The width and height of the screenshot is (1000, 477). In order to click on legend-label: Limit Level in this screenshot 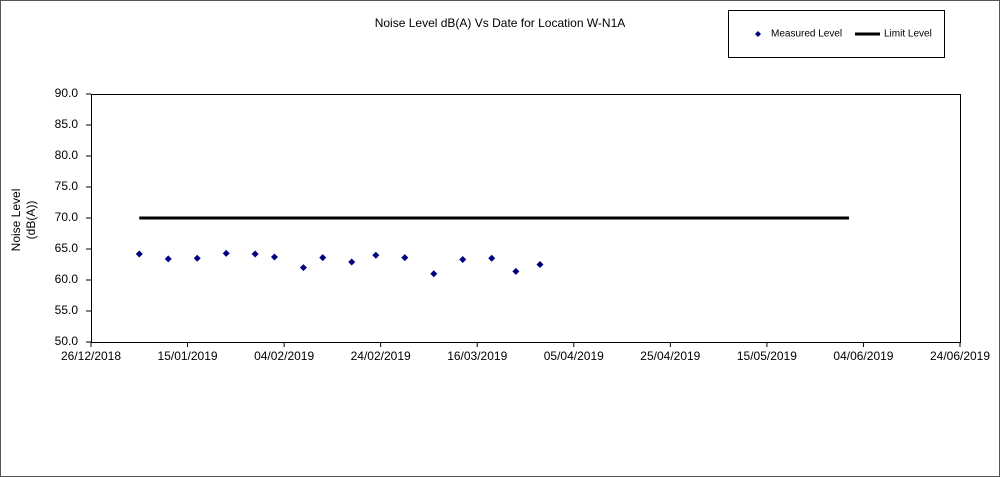, I will do `click(908, 34)`.